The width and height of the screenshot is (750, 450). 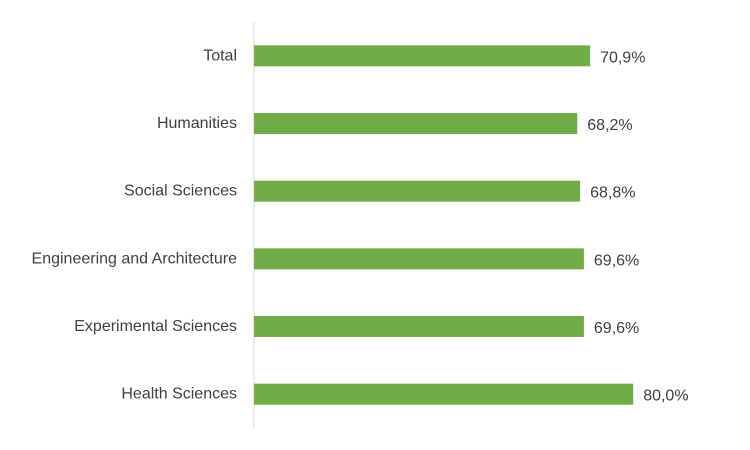 What do you see at coordinates (197, 123) in the screenshot?
I see `category-label-1: Humanities` at bounding box center [197, 123].